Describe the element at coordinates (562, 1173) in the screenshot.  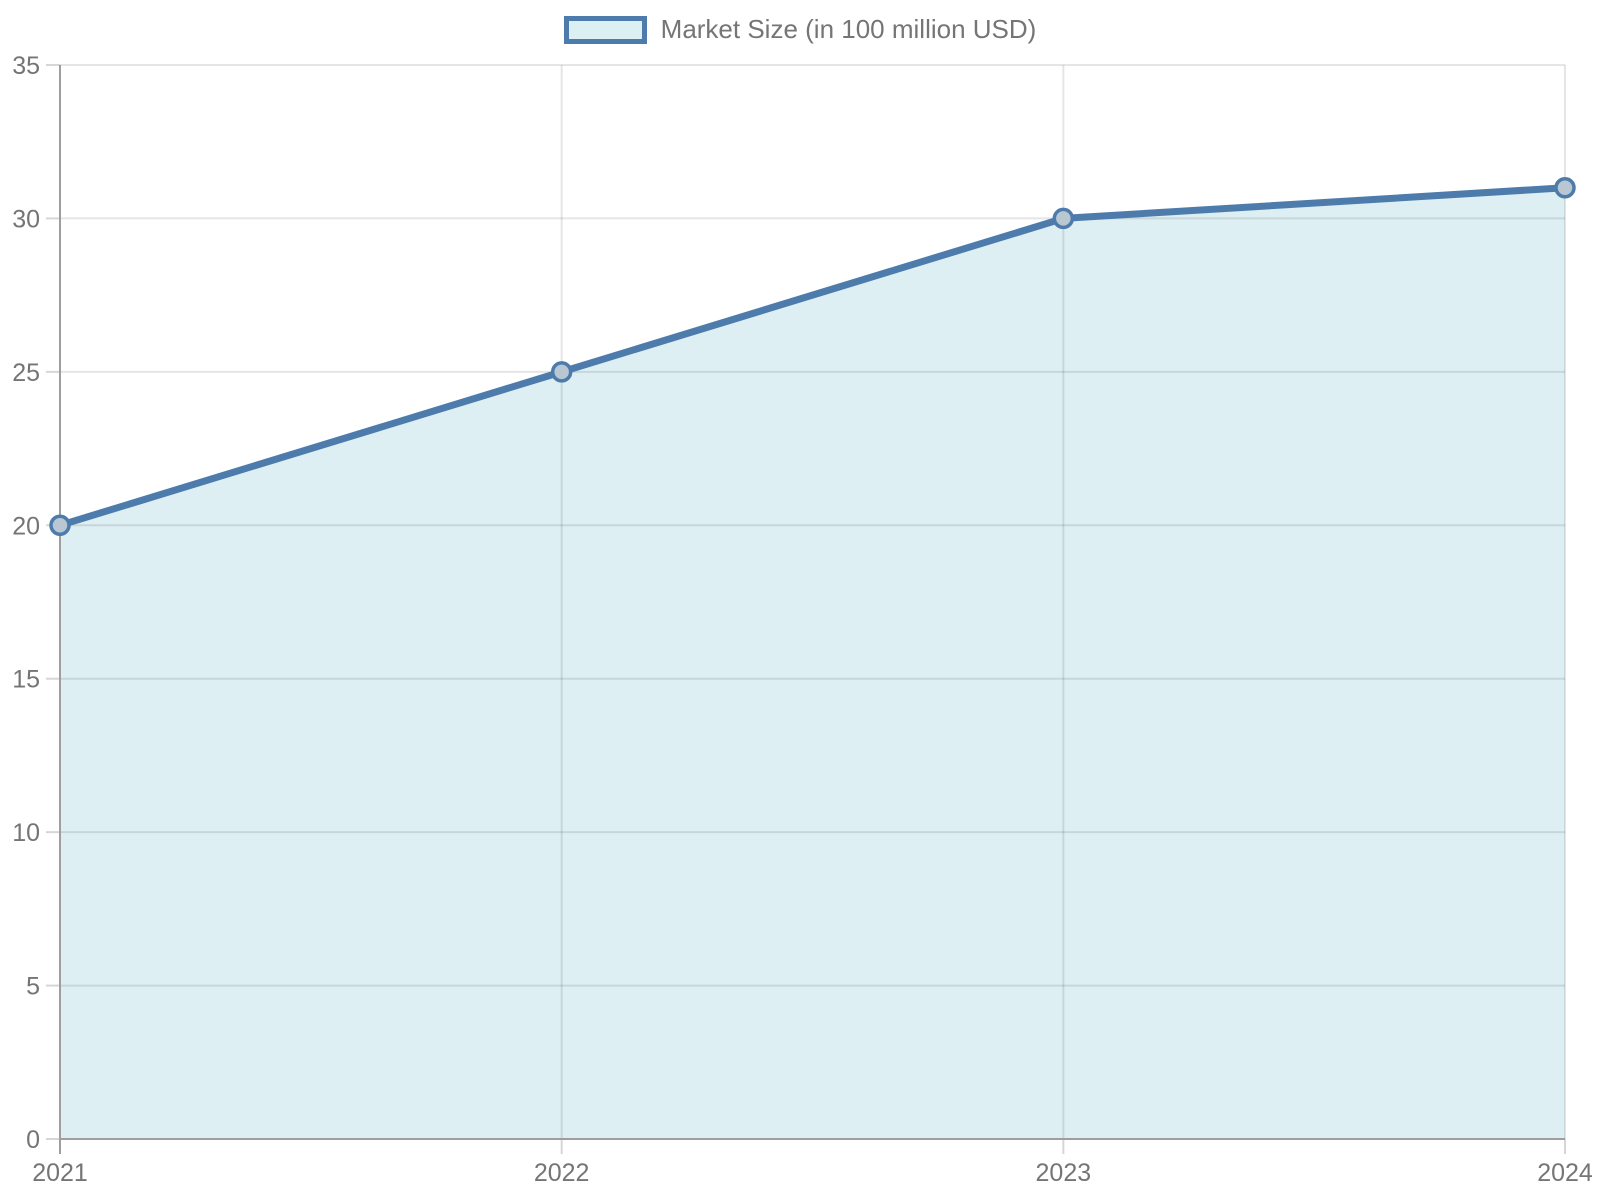
I see `x-axis-tick-label: 2022` at that location.